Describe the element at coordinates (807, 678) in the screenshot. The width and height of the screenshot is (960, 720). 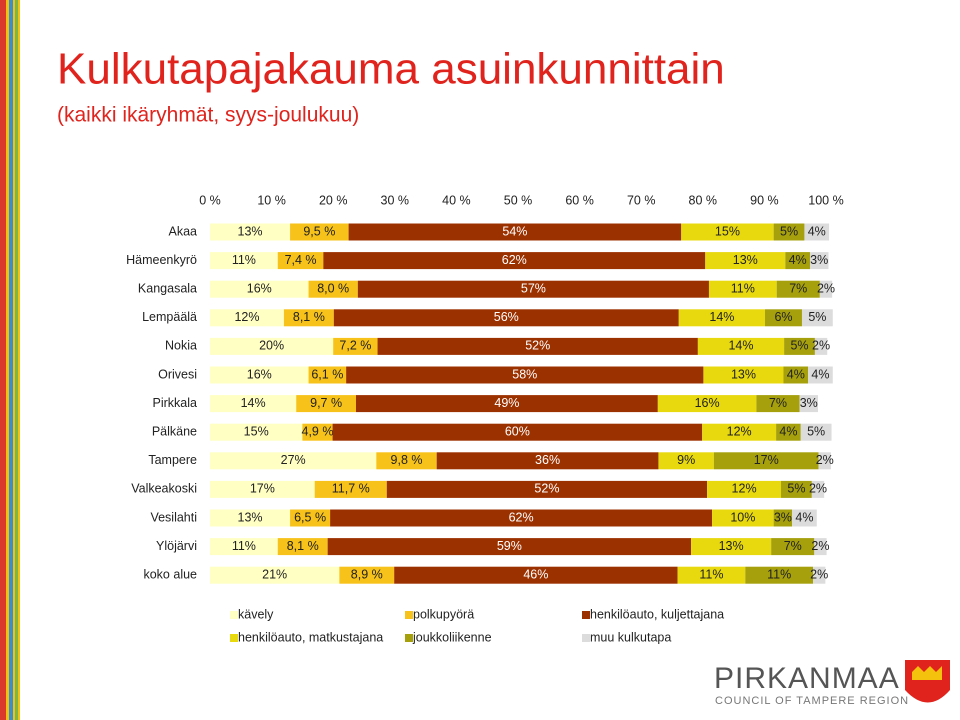
I see `logo-name: PIRKANMAA` at that location.